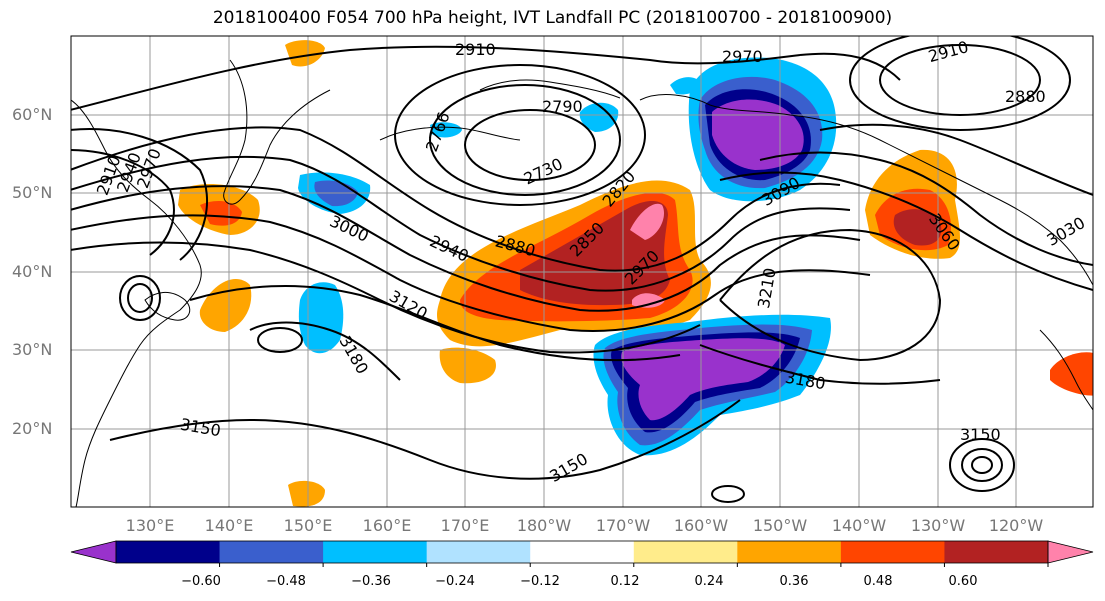 This screenshot has height=601, width=1105. I want to click on colorbar-extend-low, so click(93, 552).